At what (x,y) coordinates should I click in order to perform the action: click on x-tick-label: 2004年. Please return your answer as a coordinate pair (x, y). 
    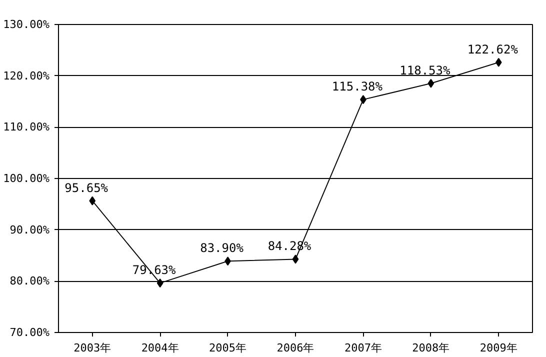
    Looking at the image, I should click on (160, 348).